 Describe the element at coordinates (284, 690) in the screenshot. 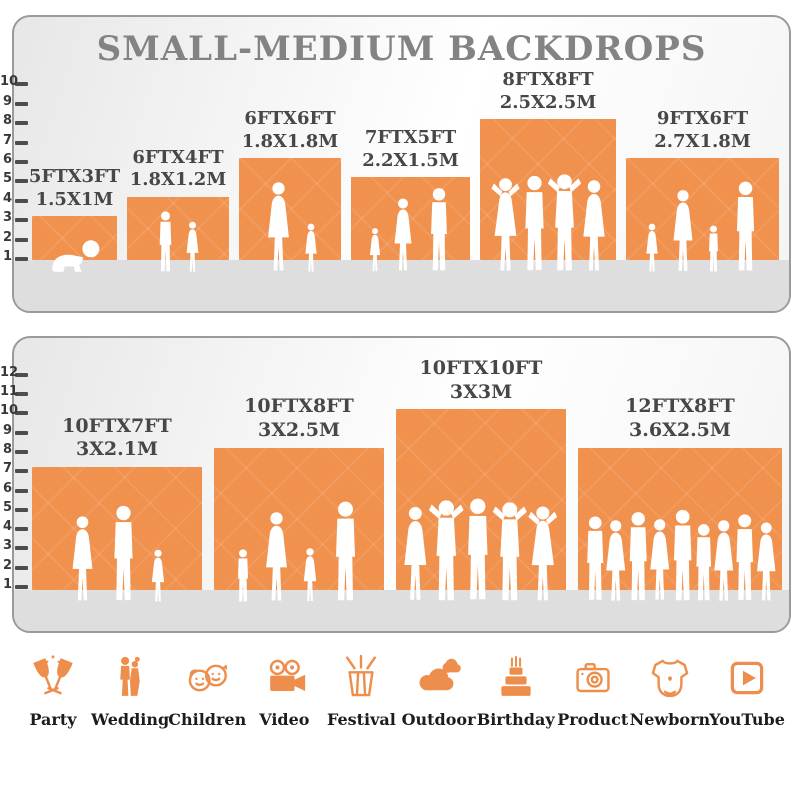

I see `category-video: Video` at that location.